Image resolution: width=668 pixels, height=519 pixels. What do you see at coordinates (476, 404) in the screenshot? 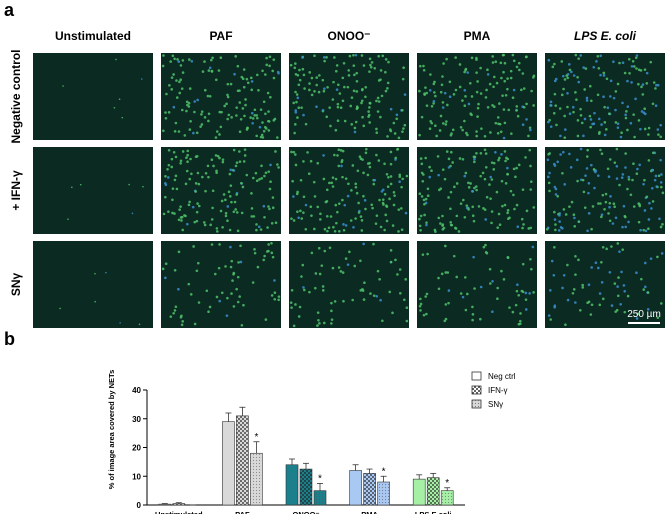
I see `legend-pattern` at bounding box center [476, 404].